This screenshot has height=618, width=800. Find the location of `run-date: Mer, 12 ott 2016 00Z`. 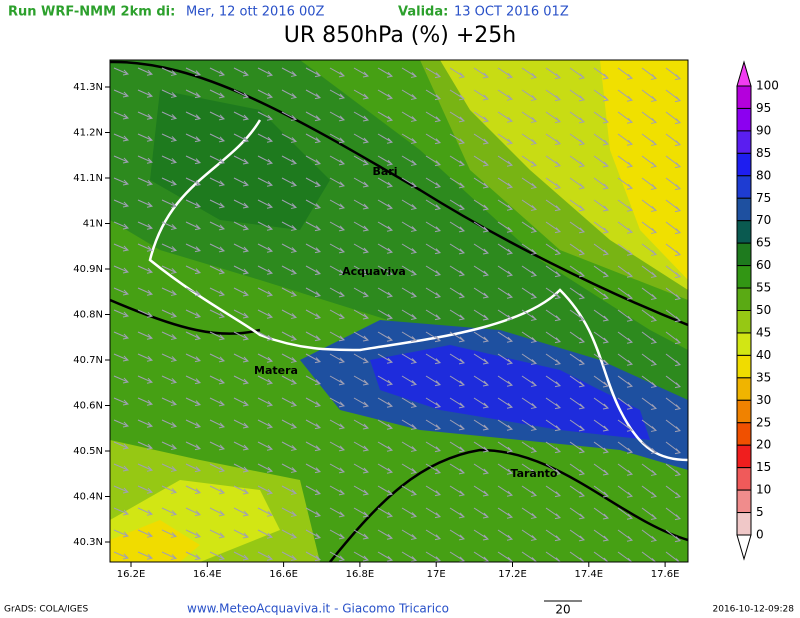

run-date: Mer, 12 ott 2016 00Z is located at coordinates (255, 12).